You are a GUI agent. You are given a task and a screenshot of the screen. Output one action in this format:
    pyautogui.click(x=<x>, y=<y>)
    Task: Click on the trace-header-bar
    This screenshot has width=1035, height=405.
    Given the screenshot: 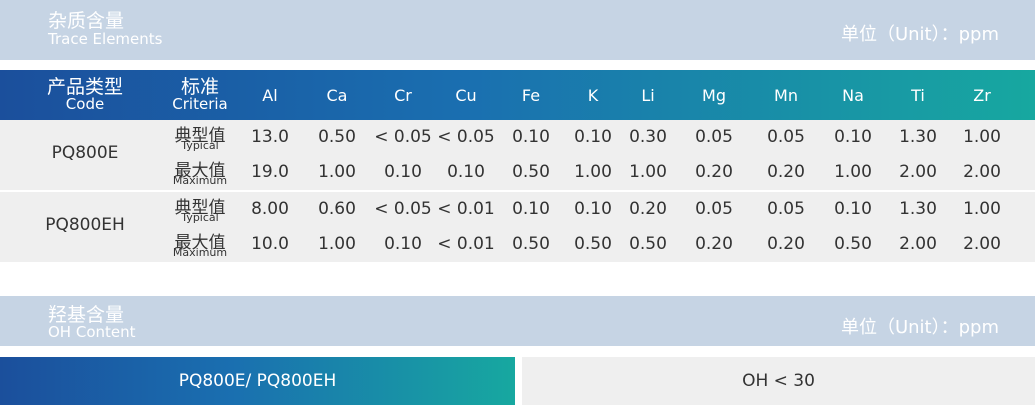 What is the action you would take?
    pyautogui.click(x=517, y=30)
    